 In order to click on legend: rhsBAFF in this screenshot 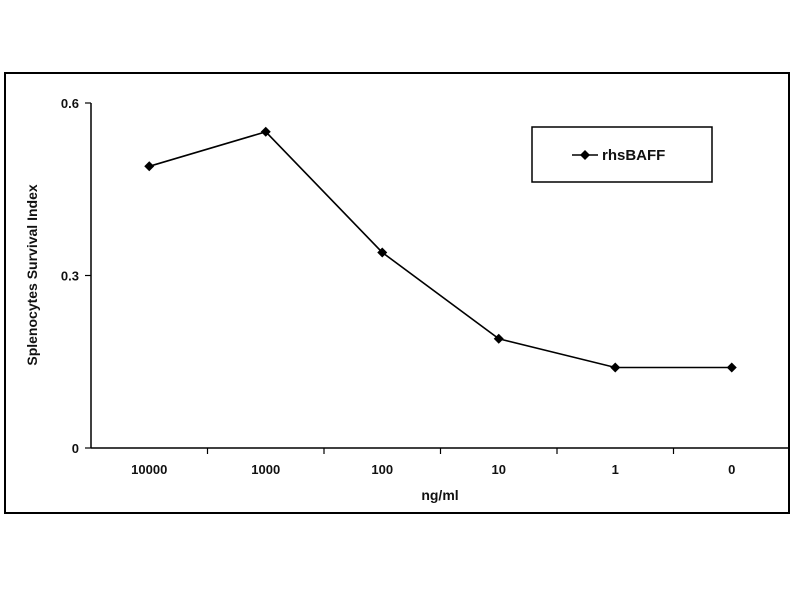, I will do `click(622, 154)`.